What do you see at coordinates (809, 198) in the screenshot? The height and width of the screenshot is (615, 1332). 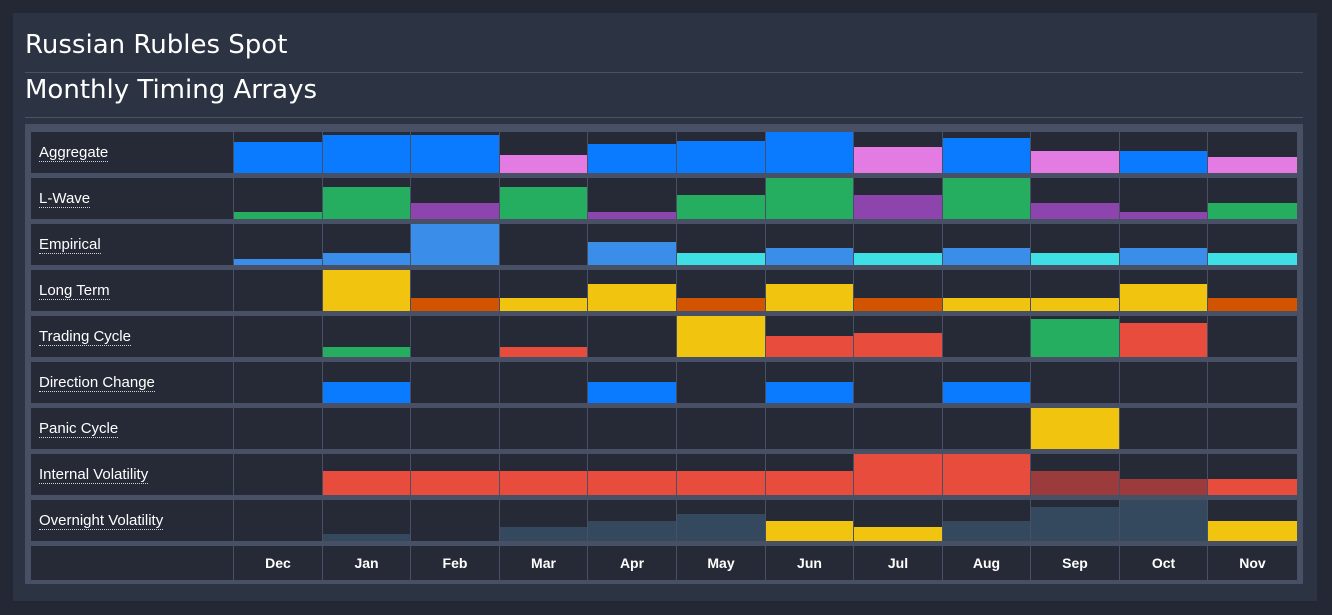 I see `cell-l-wave-jun` at bounding box center [809, 198].